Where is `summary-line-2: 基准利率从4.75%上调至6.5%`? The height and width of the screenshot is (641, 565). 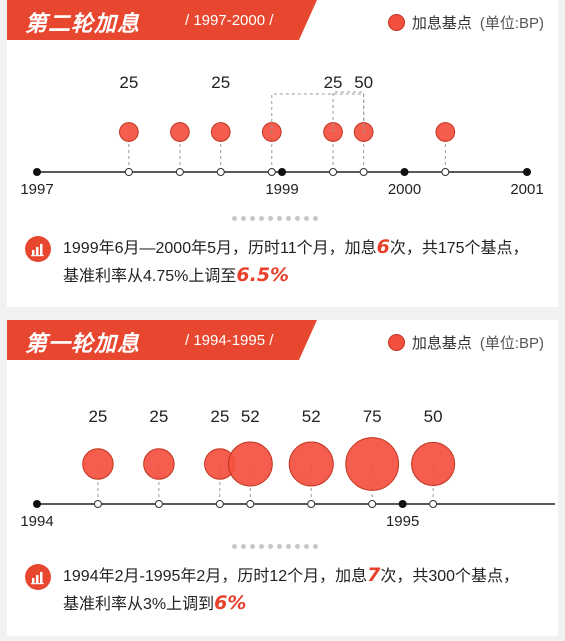 summary-line-2: 基准利率从4.75%上调至6.5% is located at coordinates (176, 274).